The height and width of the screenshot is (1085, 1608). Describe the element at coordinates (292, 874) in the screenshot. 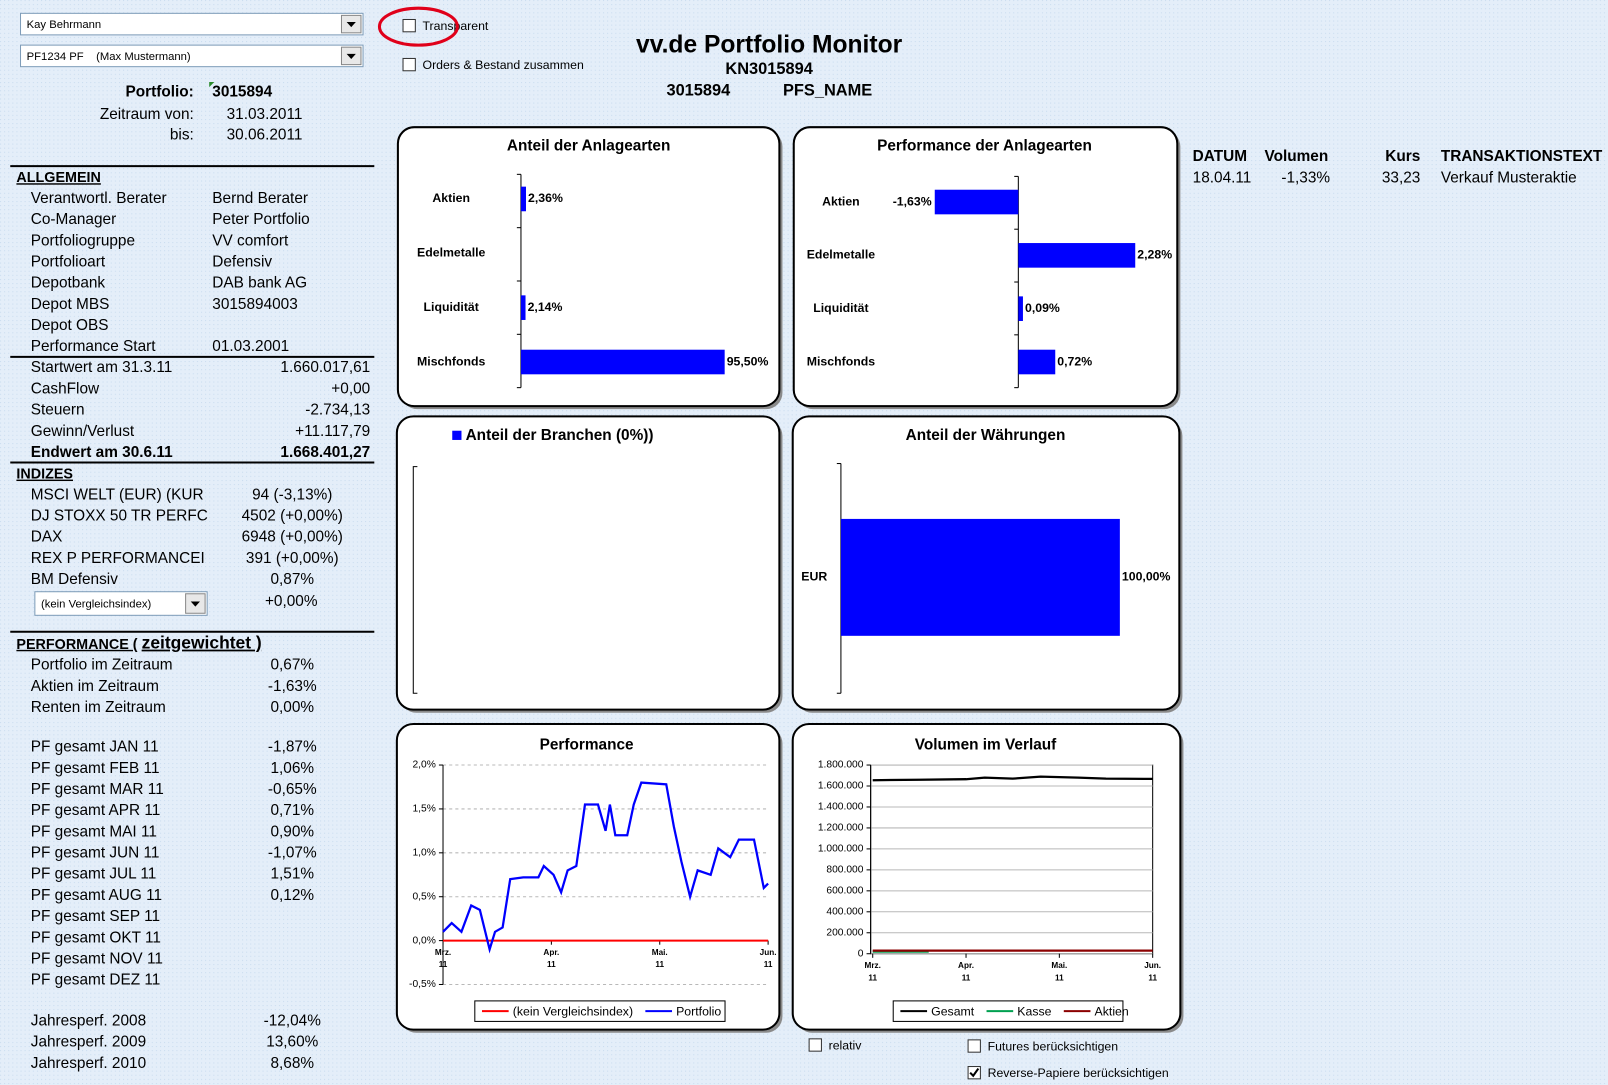

I see `row-value: 1,51%` at that location.